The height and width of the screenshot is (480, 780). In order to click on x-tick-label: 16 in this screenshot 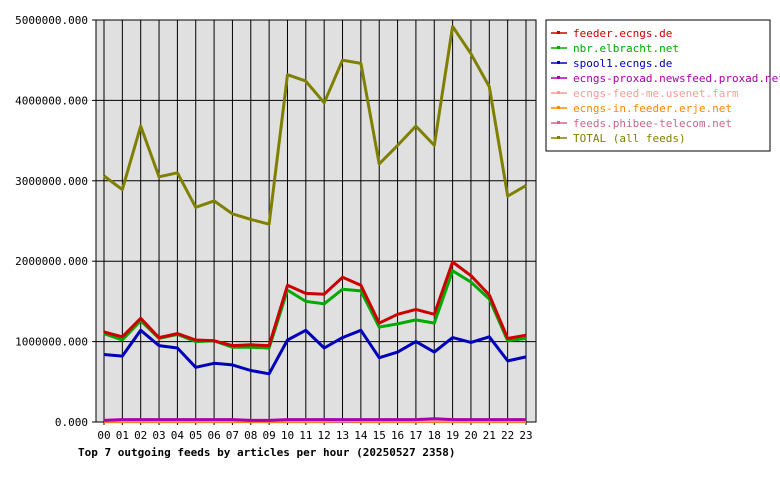, I will do `click(397, 435)`.